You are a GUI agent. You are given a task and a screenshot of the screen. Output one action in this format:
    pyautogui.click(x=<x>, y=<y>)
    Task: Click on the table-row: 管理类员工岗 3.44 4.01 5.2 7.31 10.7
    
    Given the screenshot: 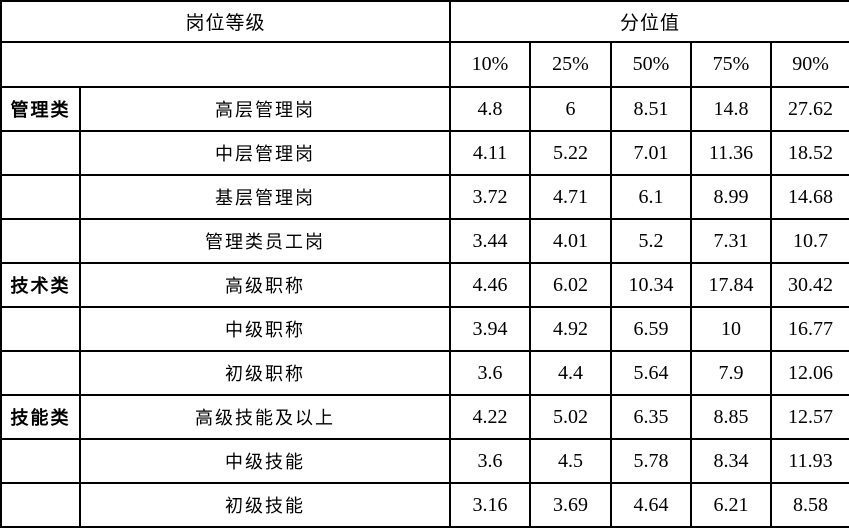 What is the action you would take?
    pyautogui.click(x=424, y=241)
    